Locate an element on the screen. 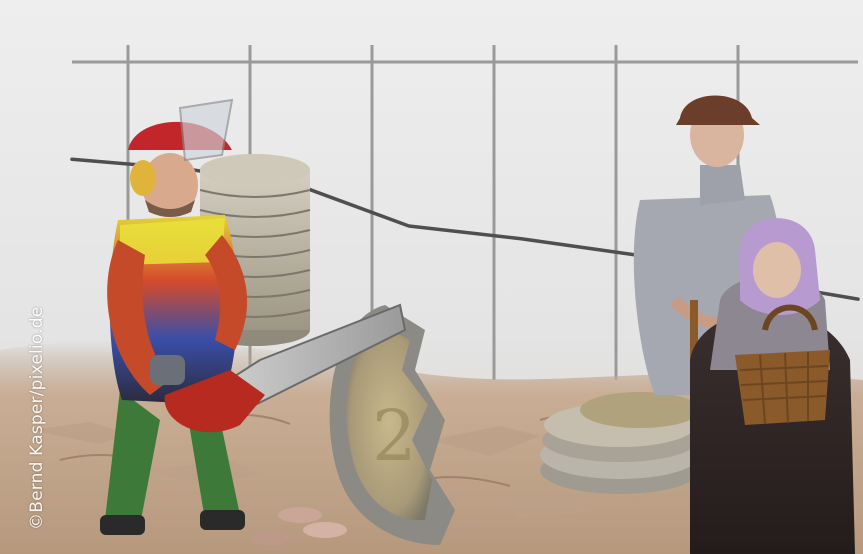 This screenshot has height=554, width=863. worker-figure is located at coordinates (174, 316).